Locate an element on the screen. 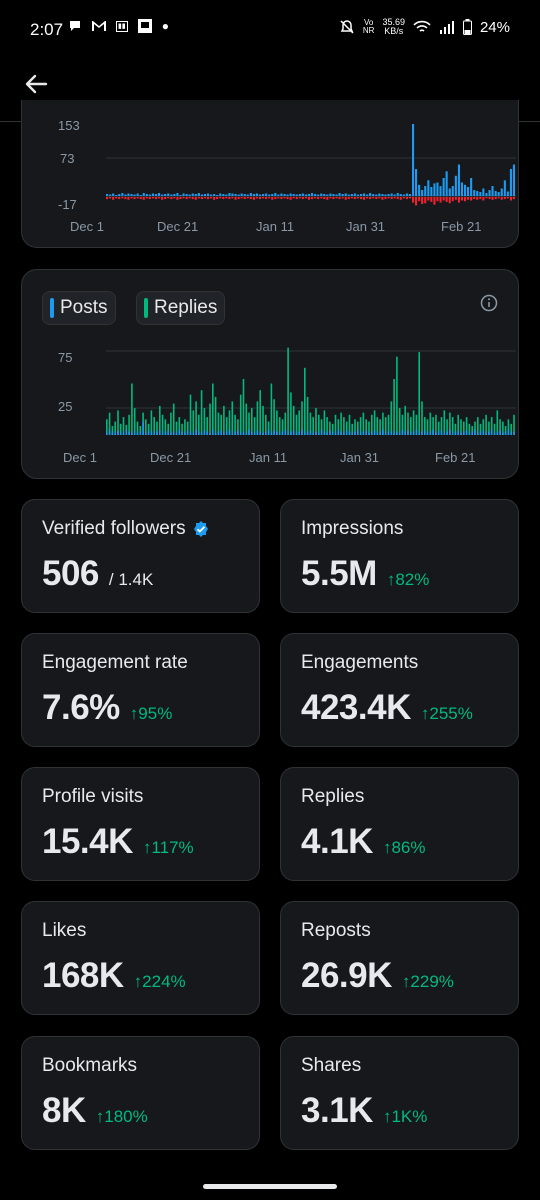 Image resolution: width=540 pixels, height=1200 pixels. metric-card-shares: Shares 3.1K ↑1K% is located at coordinates (399, 1093).